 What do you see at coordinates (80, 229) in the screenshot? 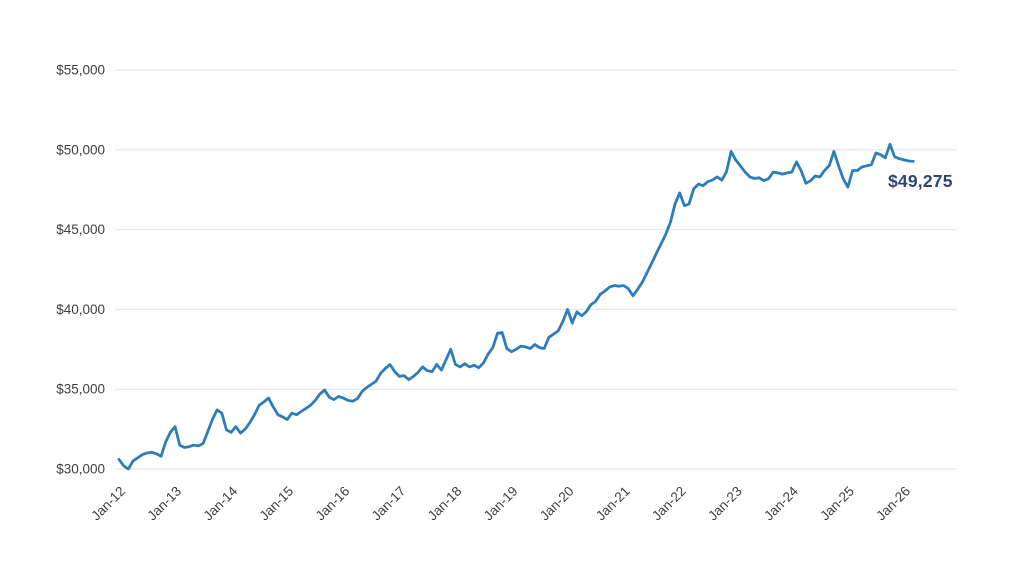
I see `y-tick-label: $45,000` at bounding box center [80, 229].